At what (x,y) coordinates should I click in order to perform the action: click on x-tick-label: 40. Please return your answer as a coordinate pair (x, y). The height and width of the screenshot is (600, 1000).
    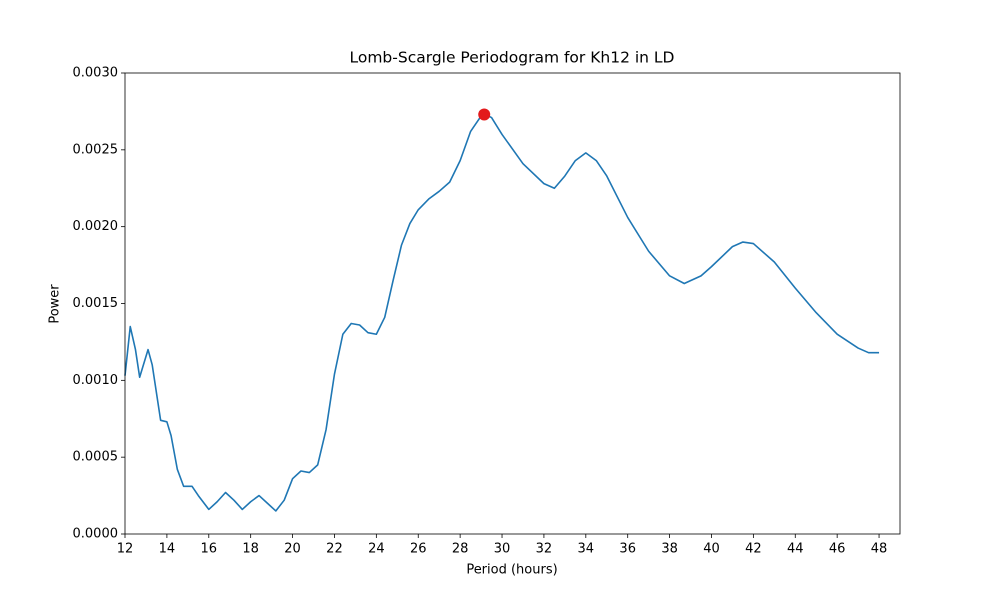
    Looking at the image, I should click on (711, 549).